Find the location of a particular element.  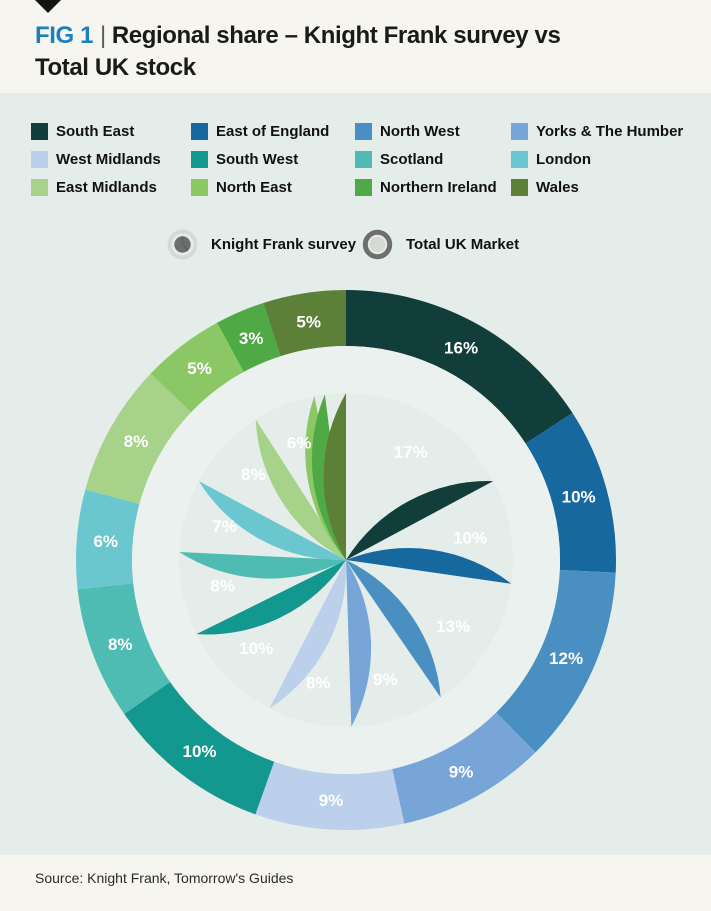

legend-label: North East is located at coordinates (254, 187).